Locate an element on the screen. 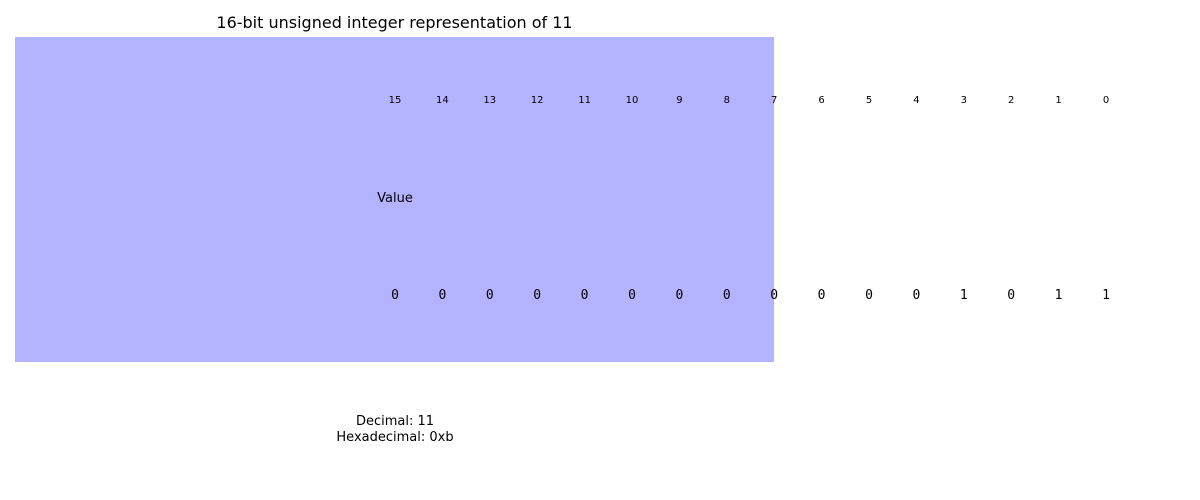  bit-value-12: 0 is located at coordinates (537, 295).